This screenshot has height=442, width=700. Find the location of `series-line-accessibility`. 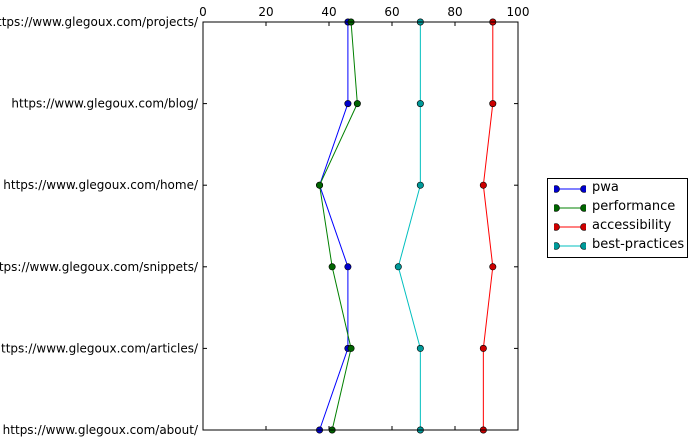

series-line-accessibility is located at coordinates (488, 226).